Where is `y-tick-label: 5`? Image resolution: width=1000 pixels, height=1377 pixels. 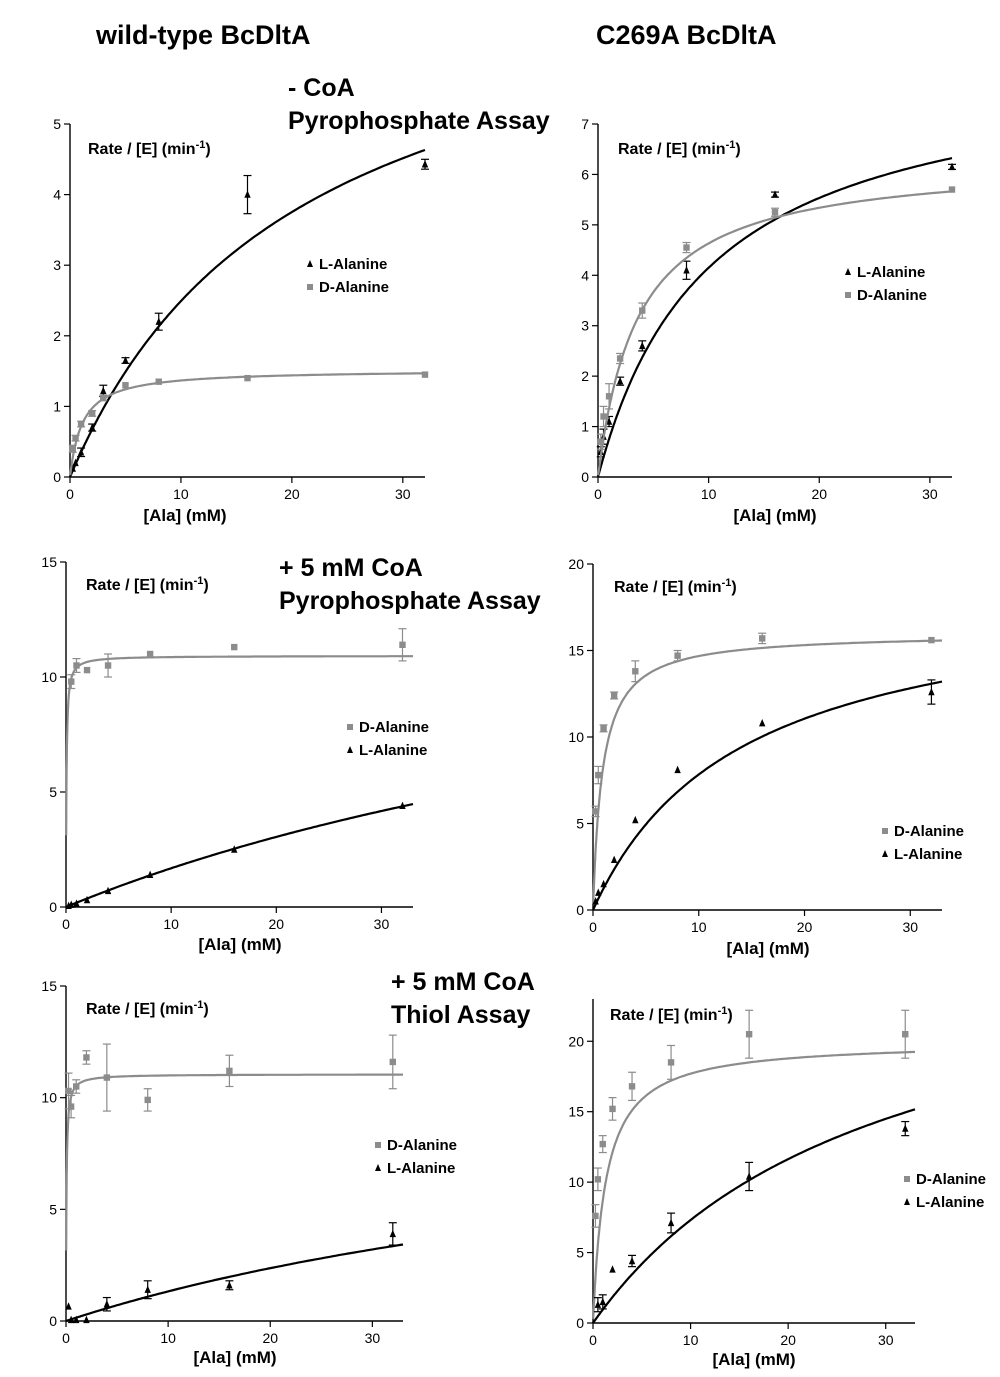
y-tick-label: 5 is located at coordinates (580, 824).